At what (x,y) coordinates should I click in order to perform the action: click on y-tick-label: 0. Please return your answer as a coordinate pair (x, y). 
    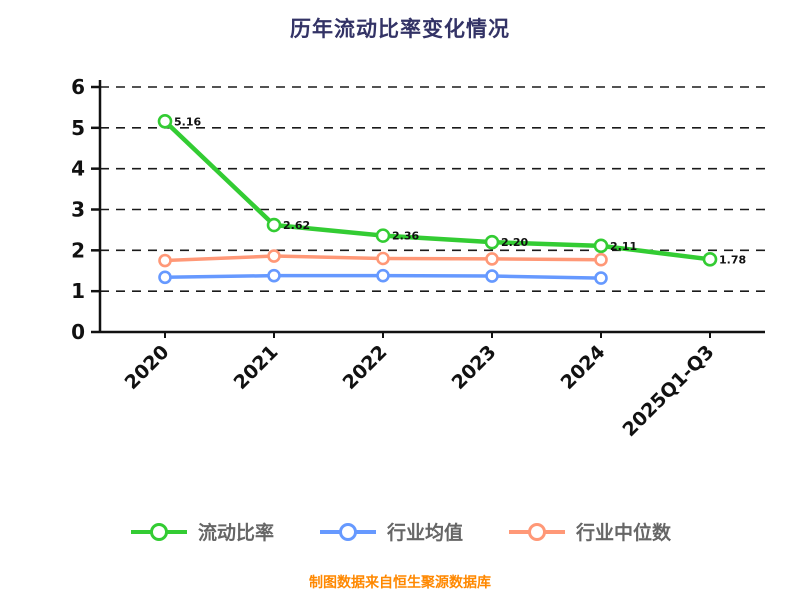
    Looking at the image, I should click on (78, 332).